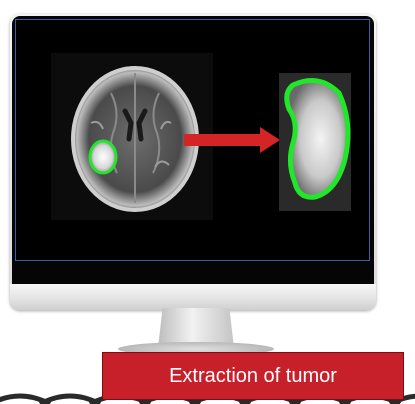 The image size is (415, 404). I want to click on tumor-crop-panel, so click(315, 142).